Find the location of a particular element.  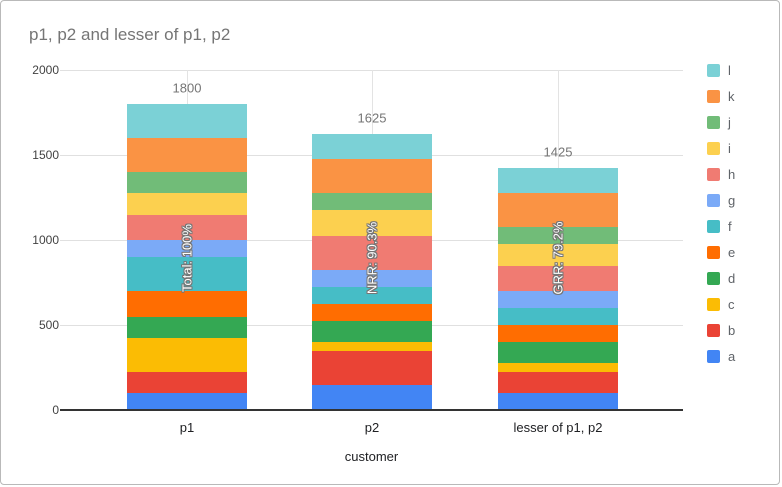

bar-segment-p1-g is located at coordinates (187, 248).